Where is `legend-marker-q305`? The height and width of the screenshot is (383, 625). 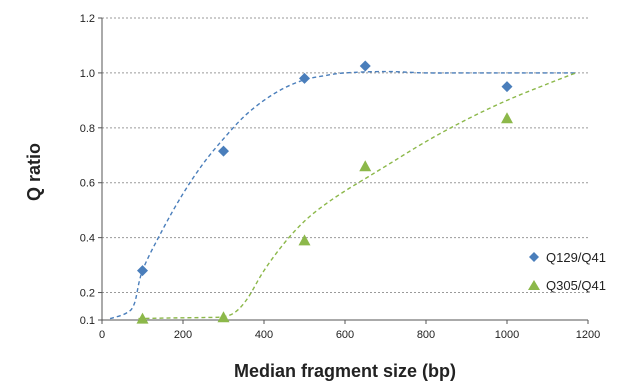
legend-marker-q305 is located at coordinates (534, 285).